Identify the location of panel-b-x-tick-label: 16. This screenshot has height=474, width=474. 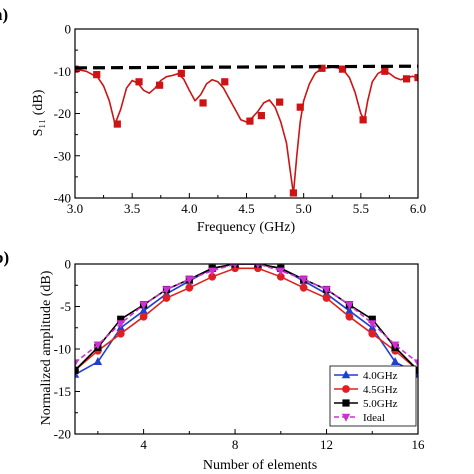
(419, 444).